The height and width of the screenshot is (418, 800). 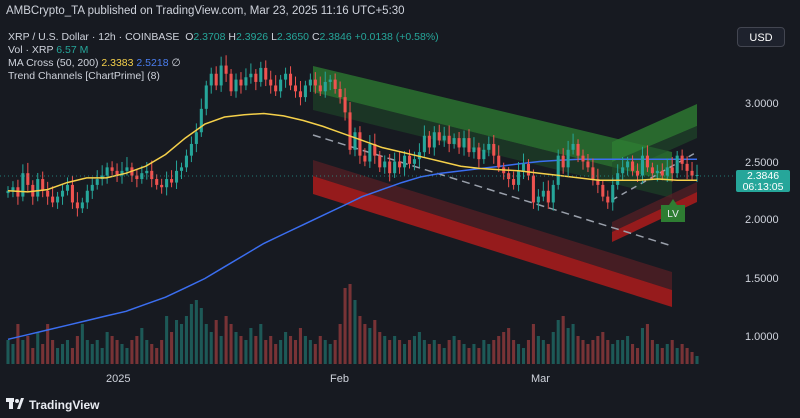 What do you see at coordinates (492, 241) in the screenshot?
I see `red-channel-lower` at bounding box center [492, 241].